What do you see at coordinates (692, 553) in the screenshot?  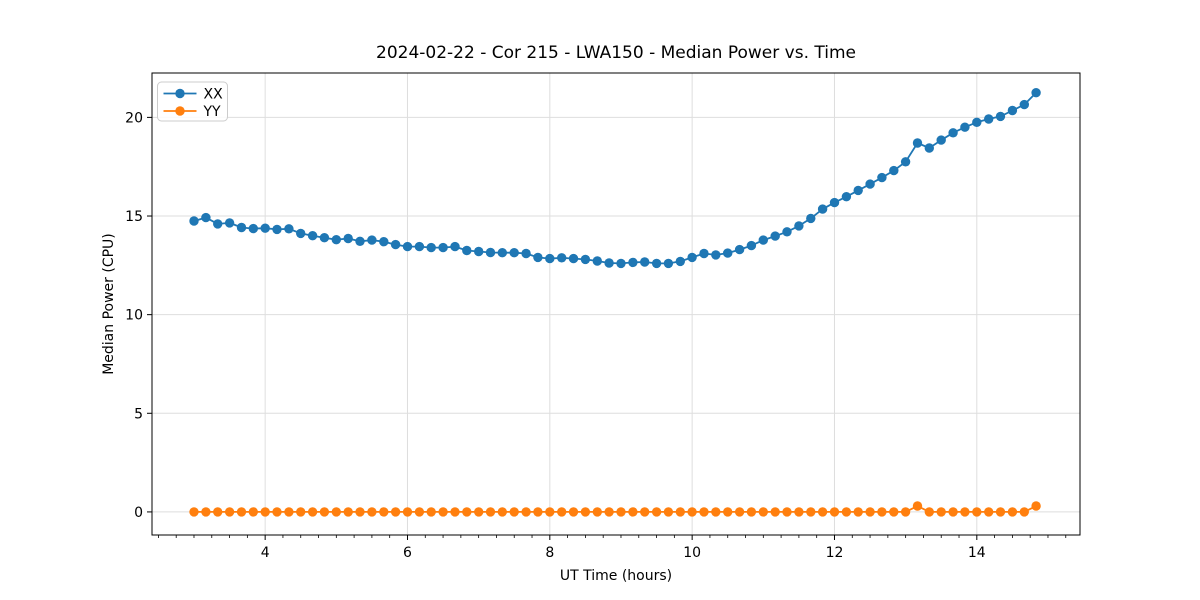 I see `x-tick-label: 10` at bounding box center [692, 553].